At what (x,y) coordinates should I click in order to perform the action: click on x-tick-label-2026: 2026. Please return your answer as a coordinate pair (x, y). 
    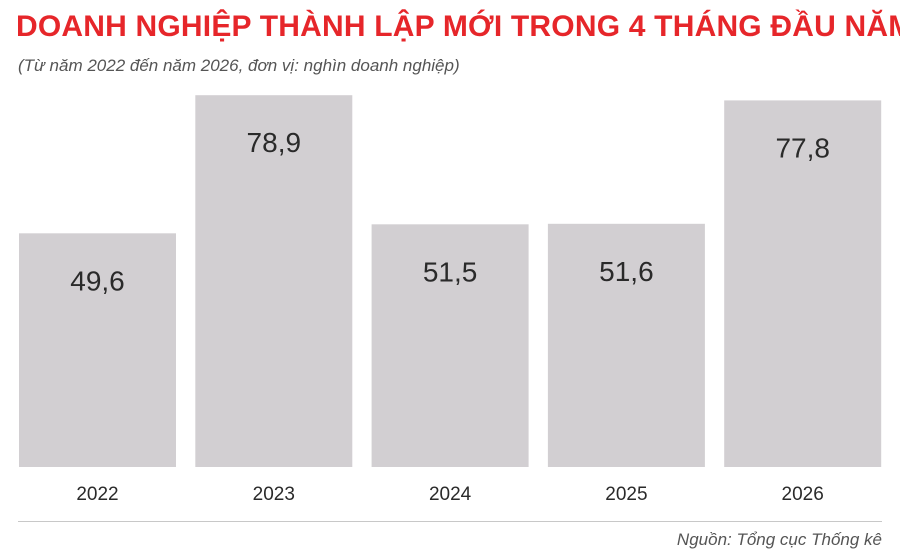
    Looking at the image, I should click on (803, 494).